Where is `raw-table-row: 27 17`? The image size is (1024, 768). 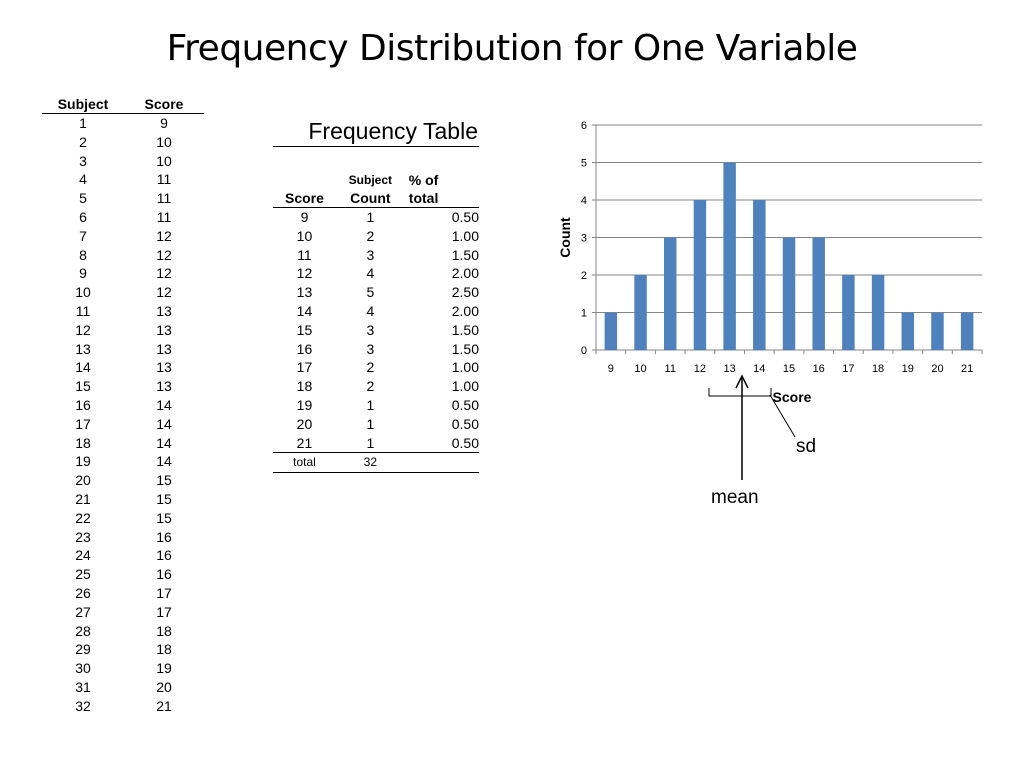
raw-table-row: 27 17 is located at coordinates (123, 612).